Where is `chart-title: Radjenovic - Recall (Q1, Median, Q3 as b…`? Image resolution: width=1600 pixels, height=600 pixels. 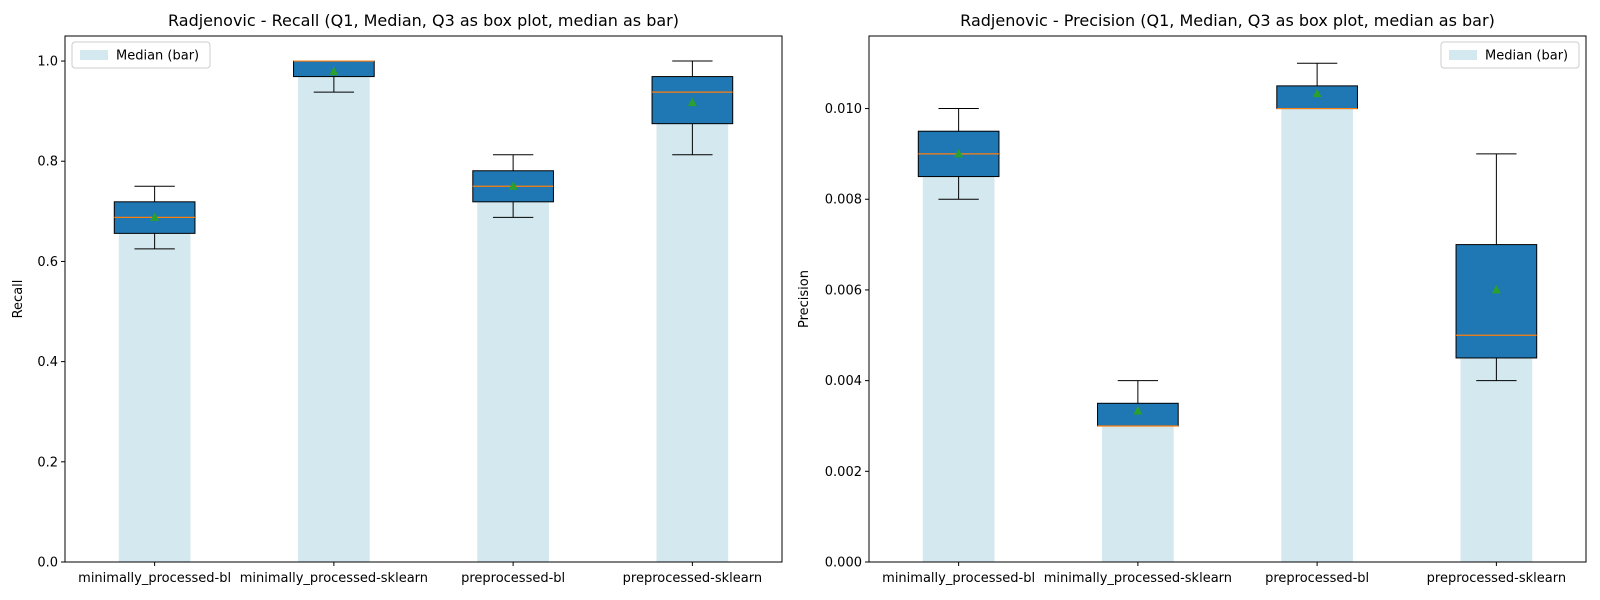
chart-title: Radjenovic - Recall (Q1, Median, Q3 as b… is located at coordinates (423, 20).